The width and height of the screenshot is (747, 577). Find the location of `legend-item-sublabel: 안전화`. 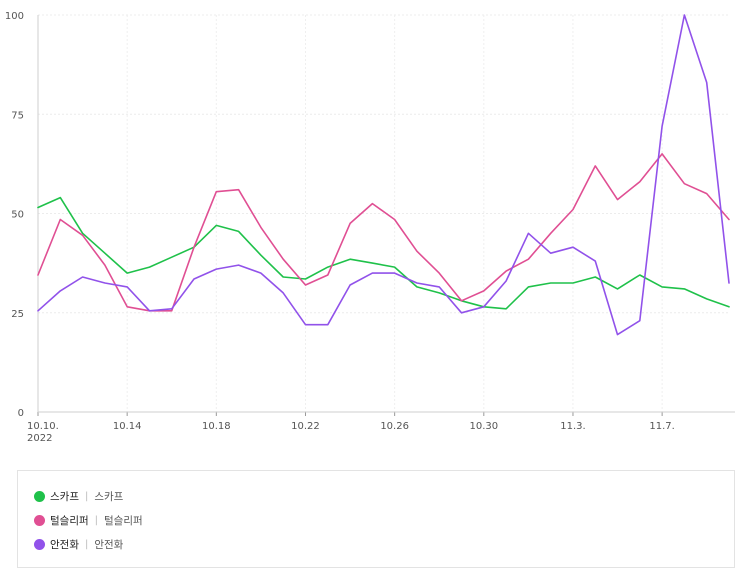

legend-item-sublabel: 안전화 is located at coordinates (109, 544).